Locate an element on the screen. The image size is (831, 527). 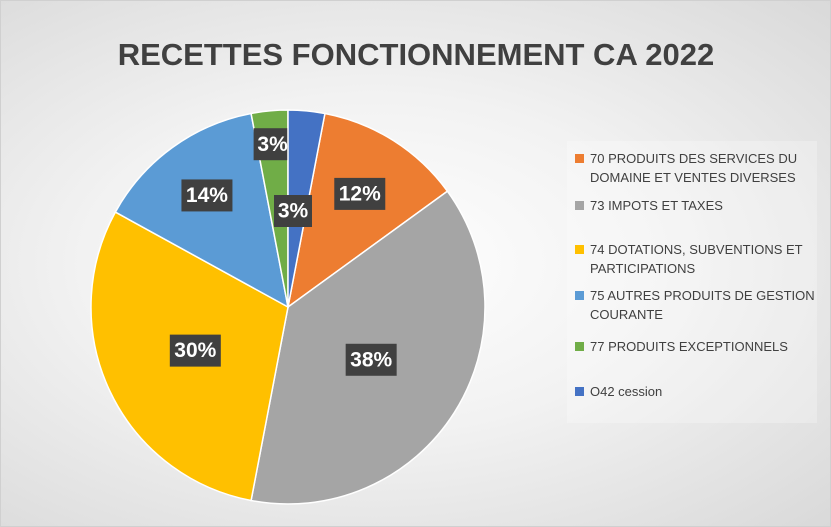
legend-item: 77 PRODUITS EXCEPTIONNELS is located at coordinates (700, 346).